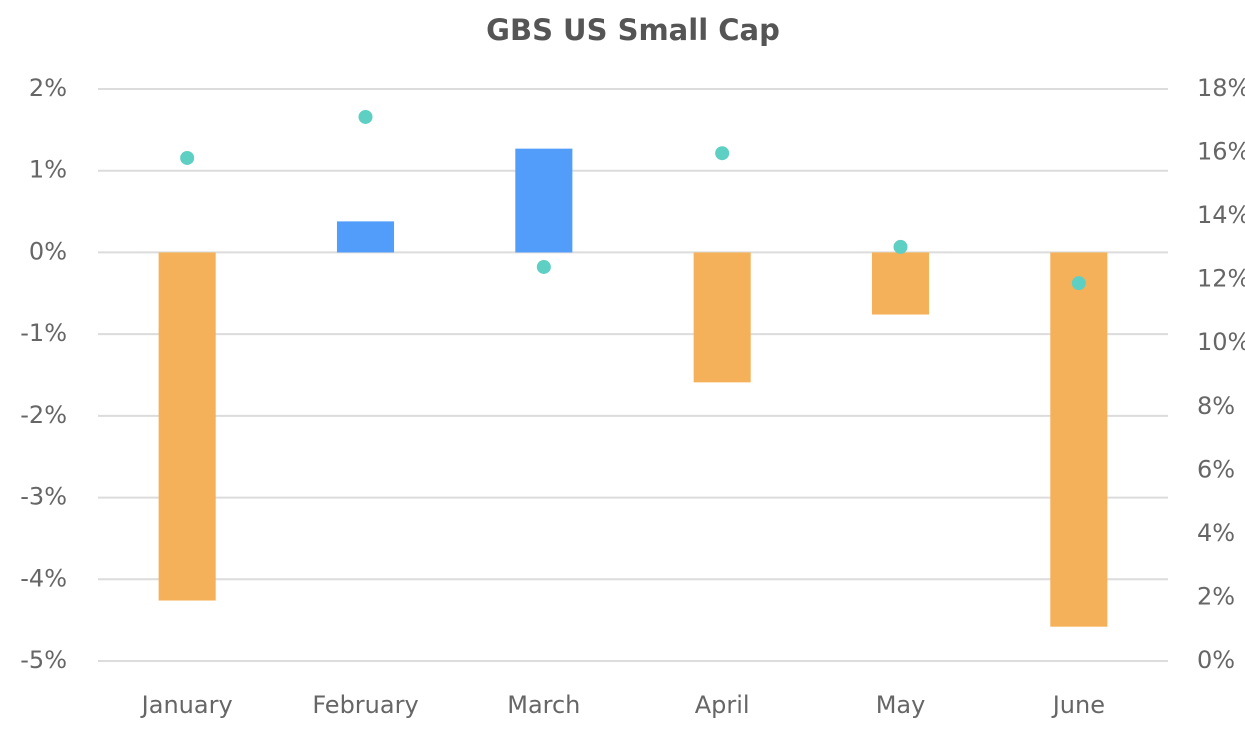 This screenshot has height=729, width=1245. Describe the element at coordinates (1221, 215) in the screenshot. I see `y2-tick-label: 14%` at that location.